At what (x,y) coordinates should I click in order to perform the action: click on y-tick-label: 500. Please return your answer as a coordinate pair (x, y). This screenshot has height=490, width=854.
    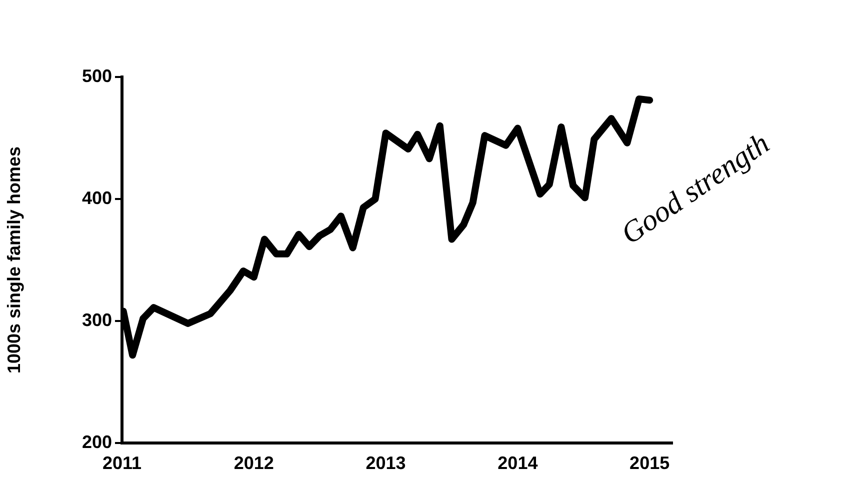
    Looking at the image, I should click on (97, 76).